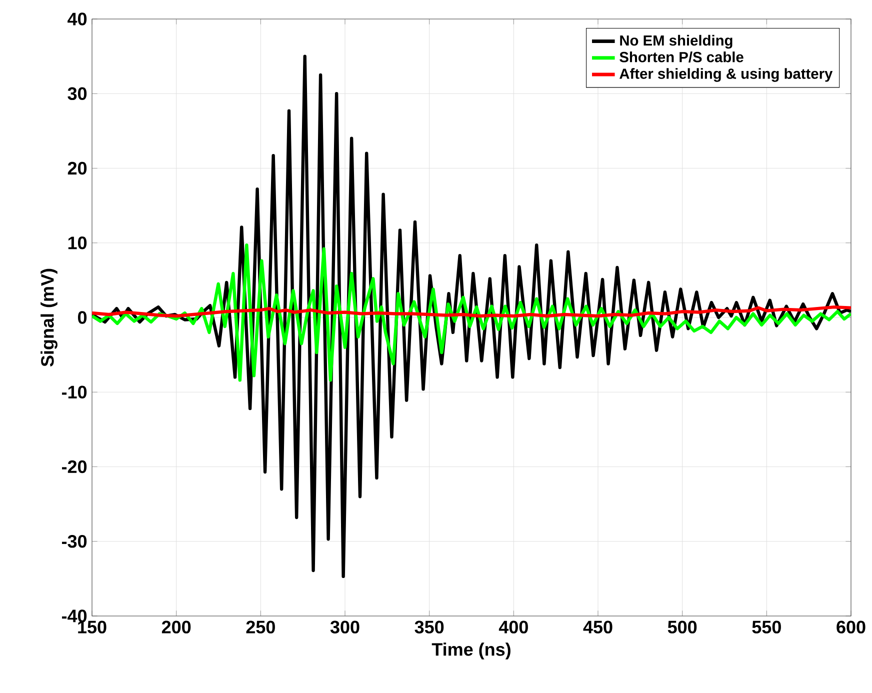 Image resolution: width=872 pixels, height=693 pixels. What do you see at coordinates (77, 243) in the screenshot?
I see `y-tick-label: 10` at bounding box center [77, 243].